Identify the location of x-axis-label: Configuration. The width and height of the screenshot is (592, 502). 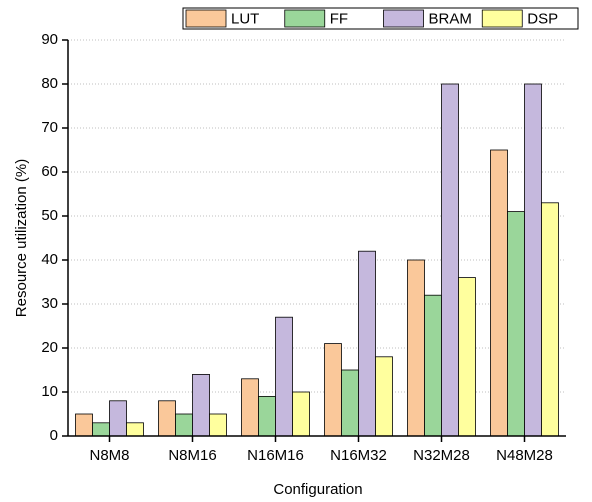
(317, 489).